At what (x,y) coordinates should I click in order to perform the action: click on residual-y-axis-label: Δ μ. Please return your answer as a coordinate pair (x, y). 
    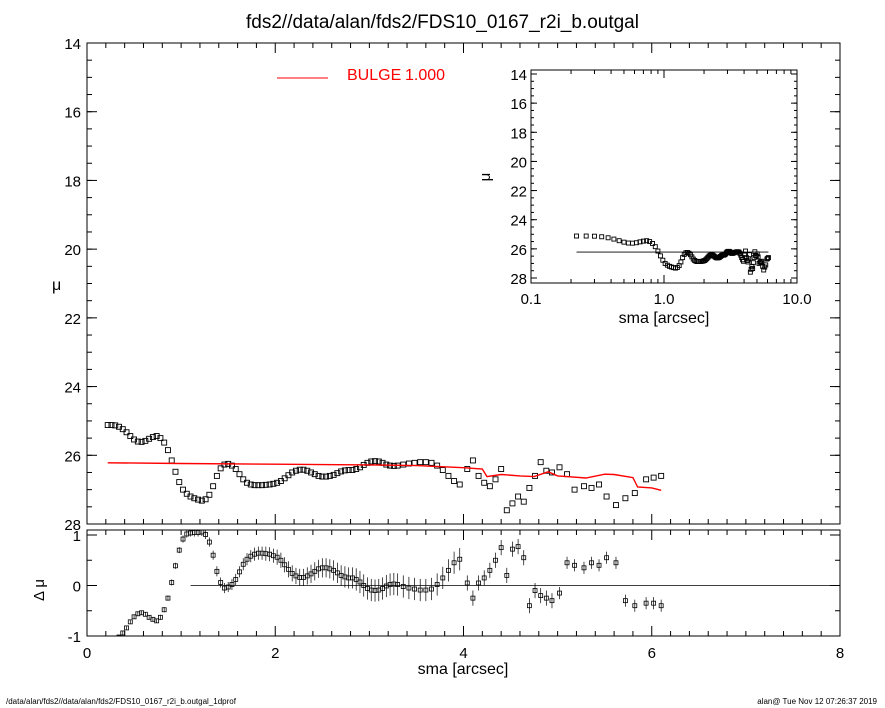
    Looking at the image, I should click on (39, 590).